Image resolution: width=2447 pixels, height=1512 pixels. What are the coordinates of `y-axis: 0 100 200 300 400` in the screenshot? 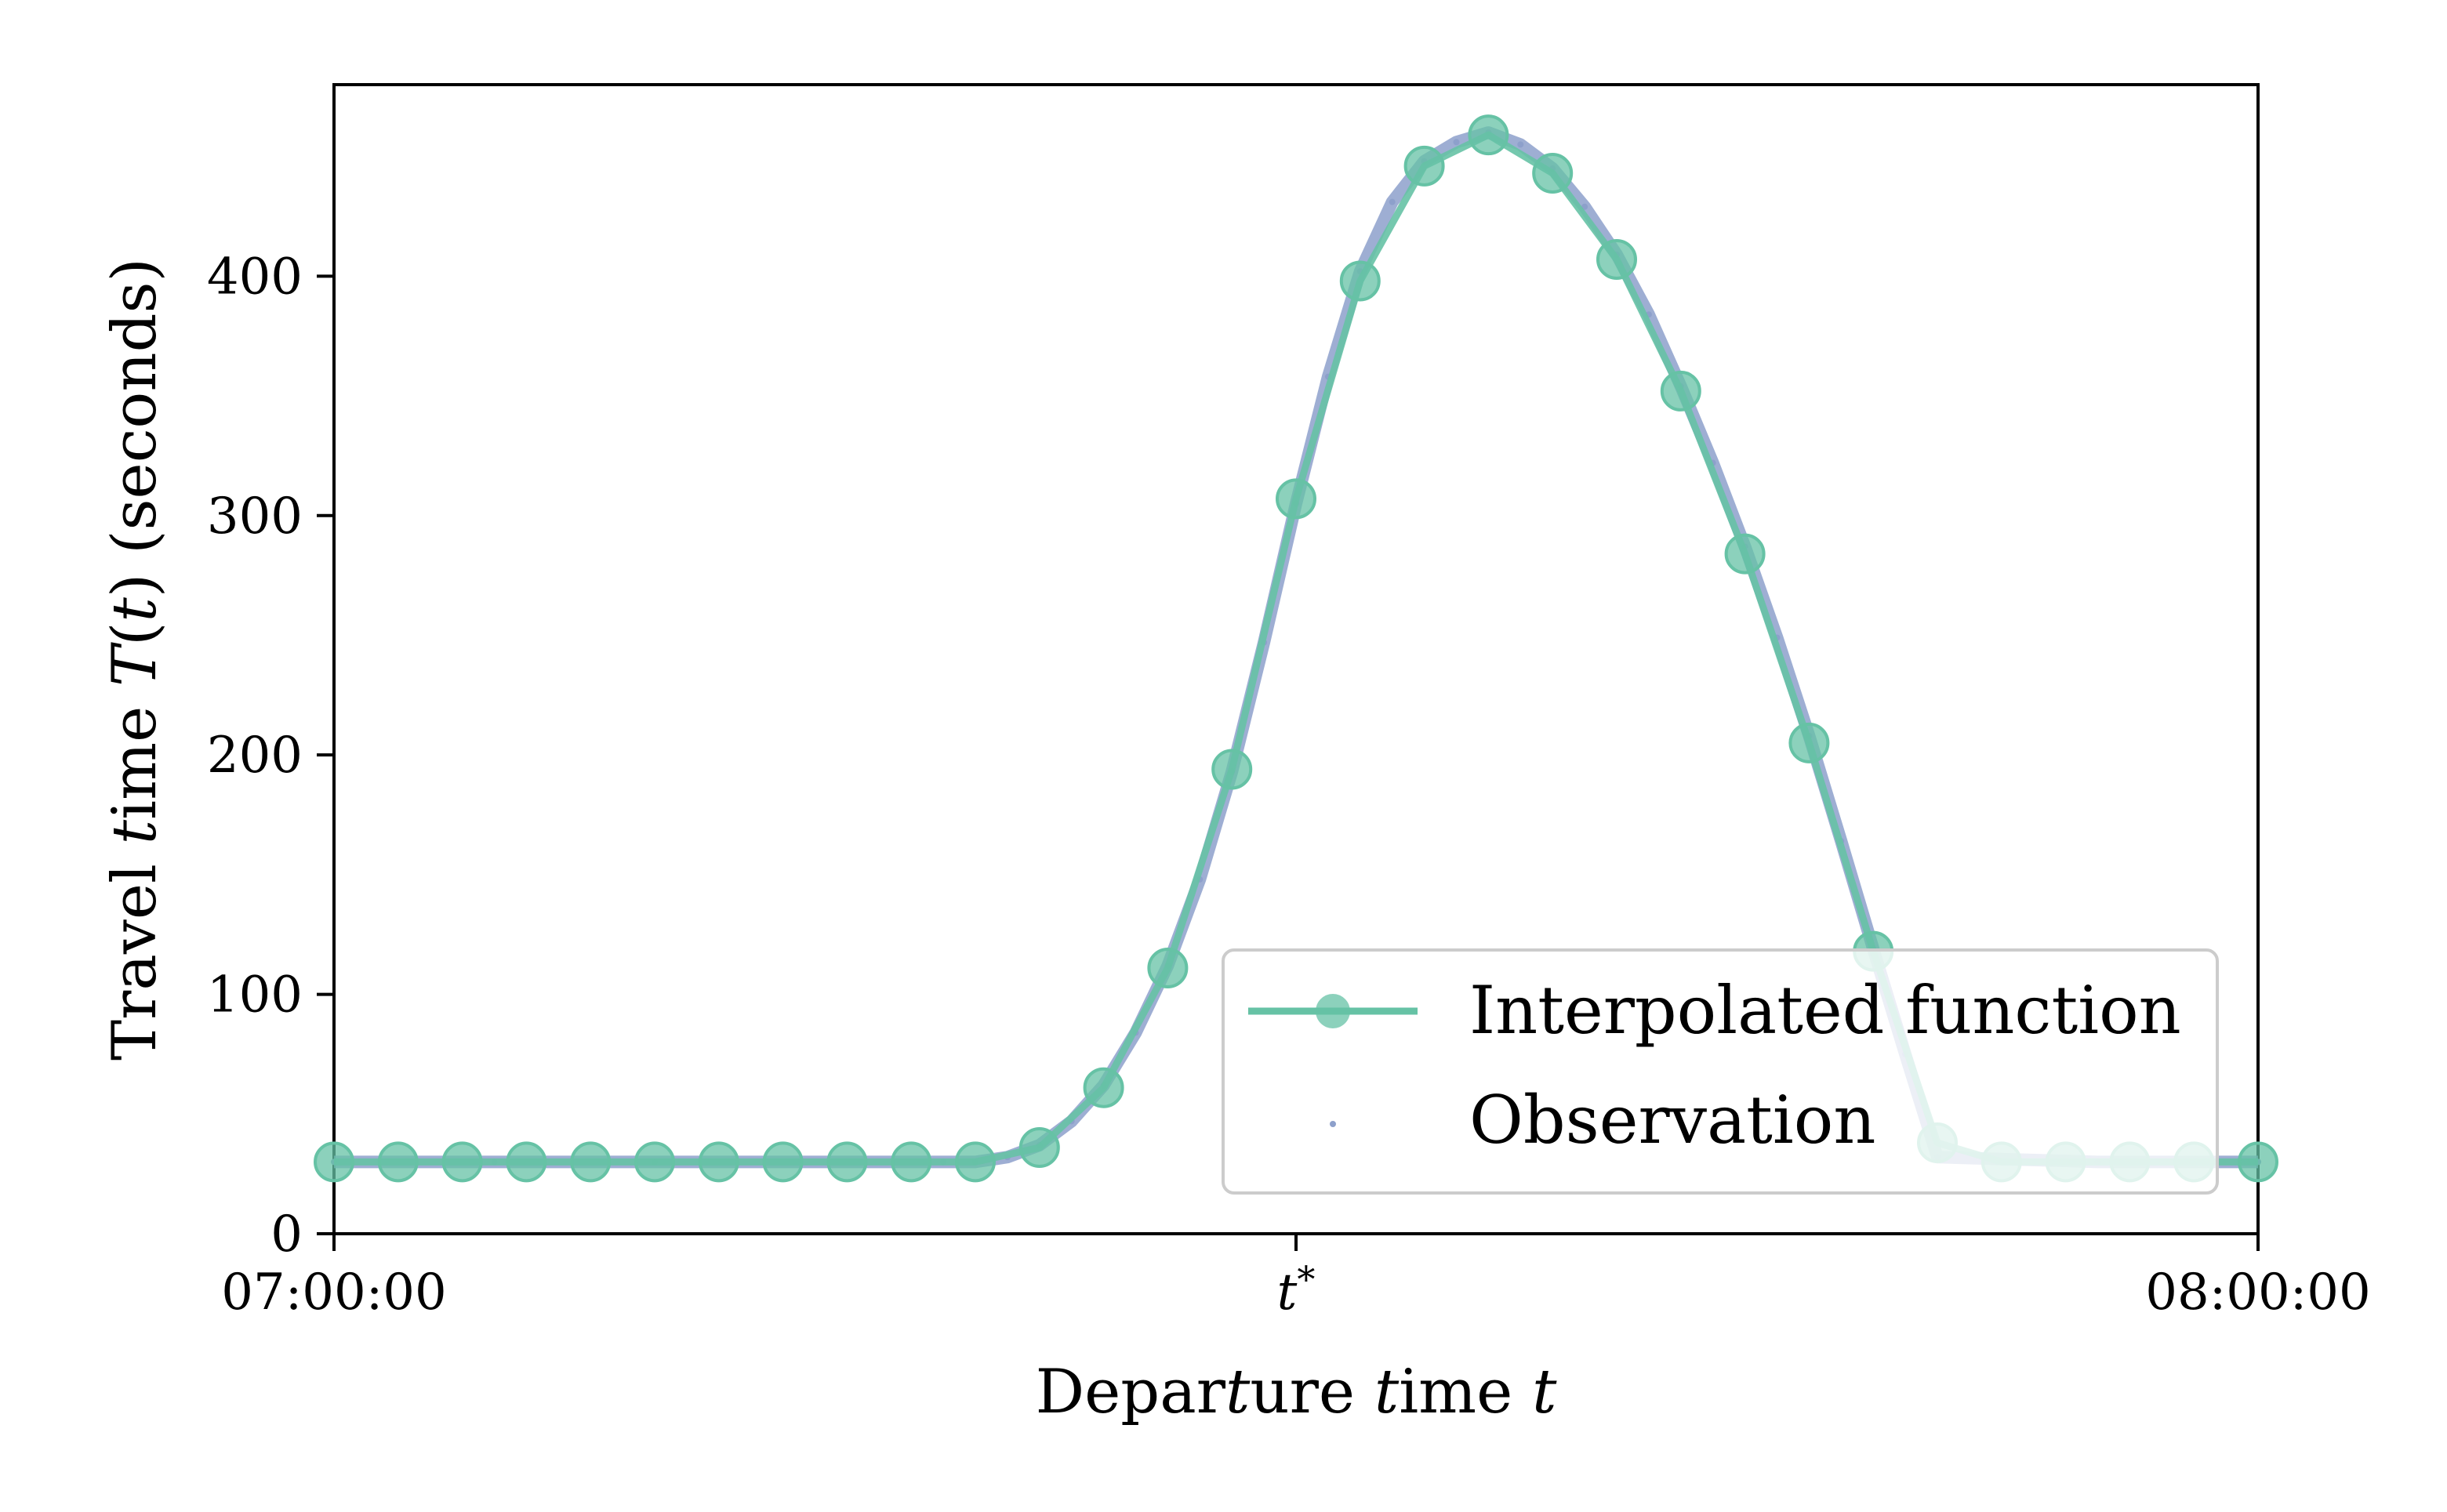 It's located at (270, 756).